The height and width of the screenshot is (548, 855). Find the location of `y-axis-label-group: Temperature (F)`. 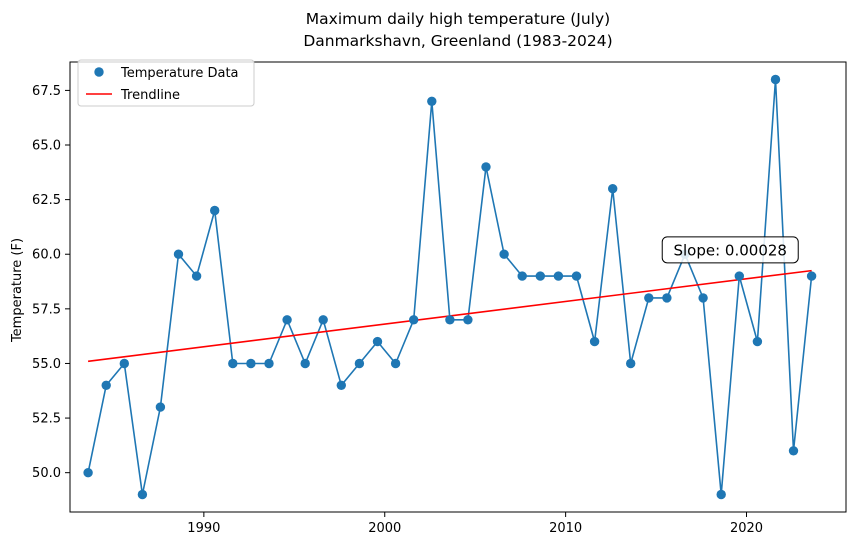

y-axis-label-group: Temperature (F) is located at coordinates (17, 290).